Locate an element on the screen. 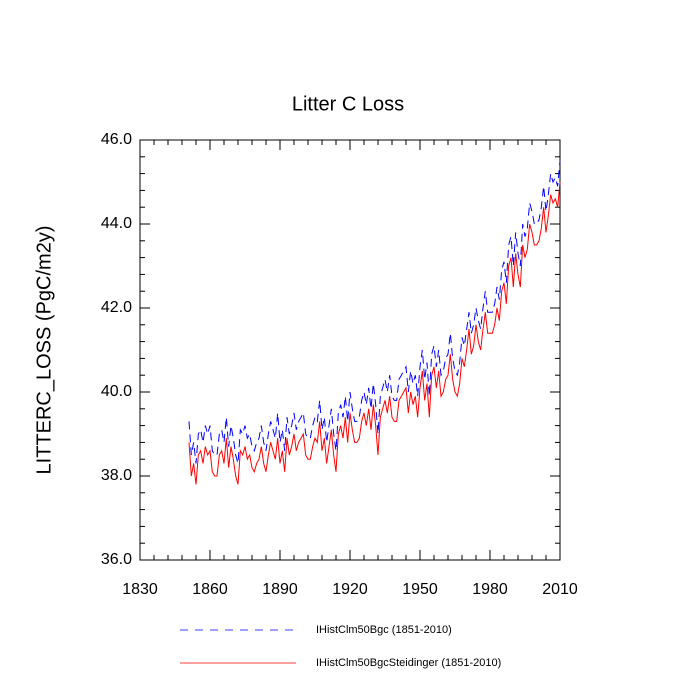  legend-label: IHistClm50BgcSteidinger (1851-2010) is located at coordinates (408, 663).